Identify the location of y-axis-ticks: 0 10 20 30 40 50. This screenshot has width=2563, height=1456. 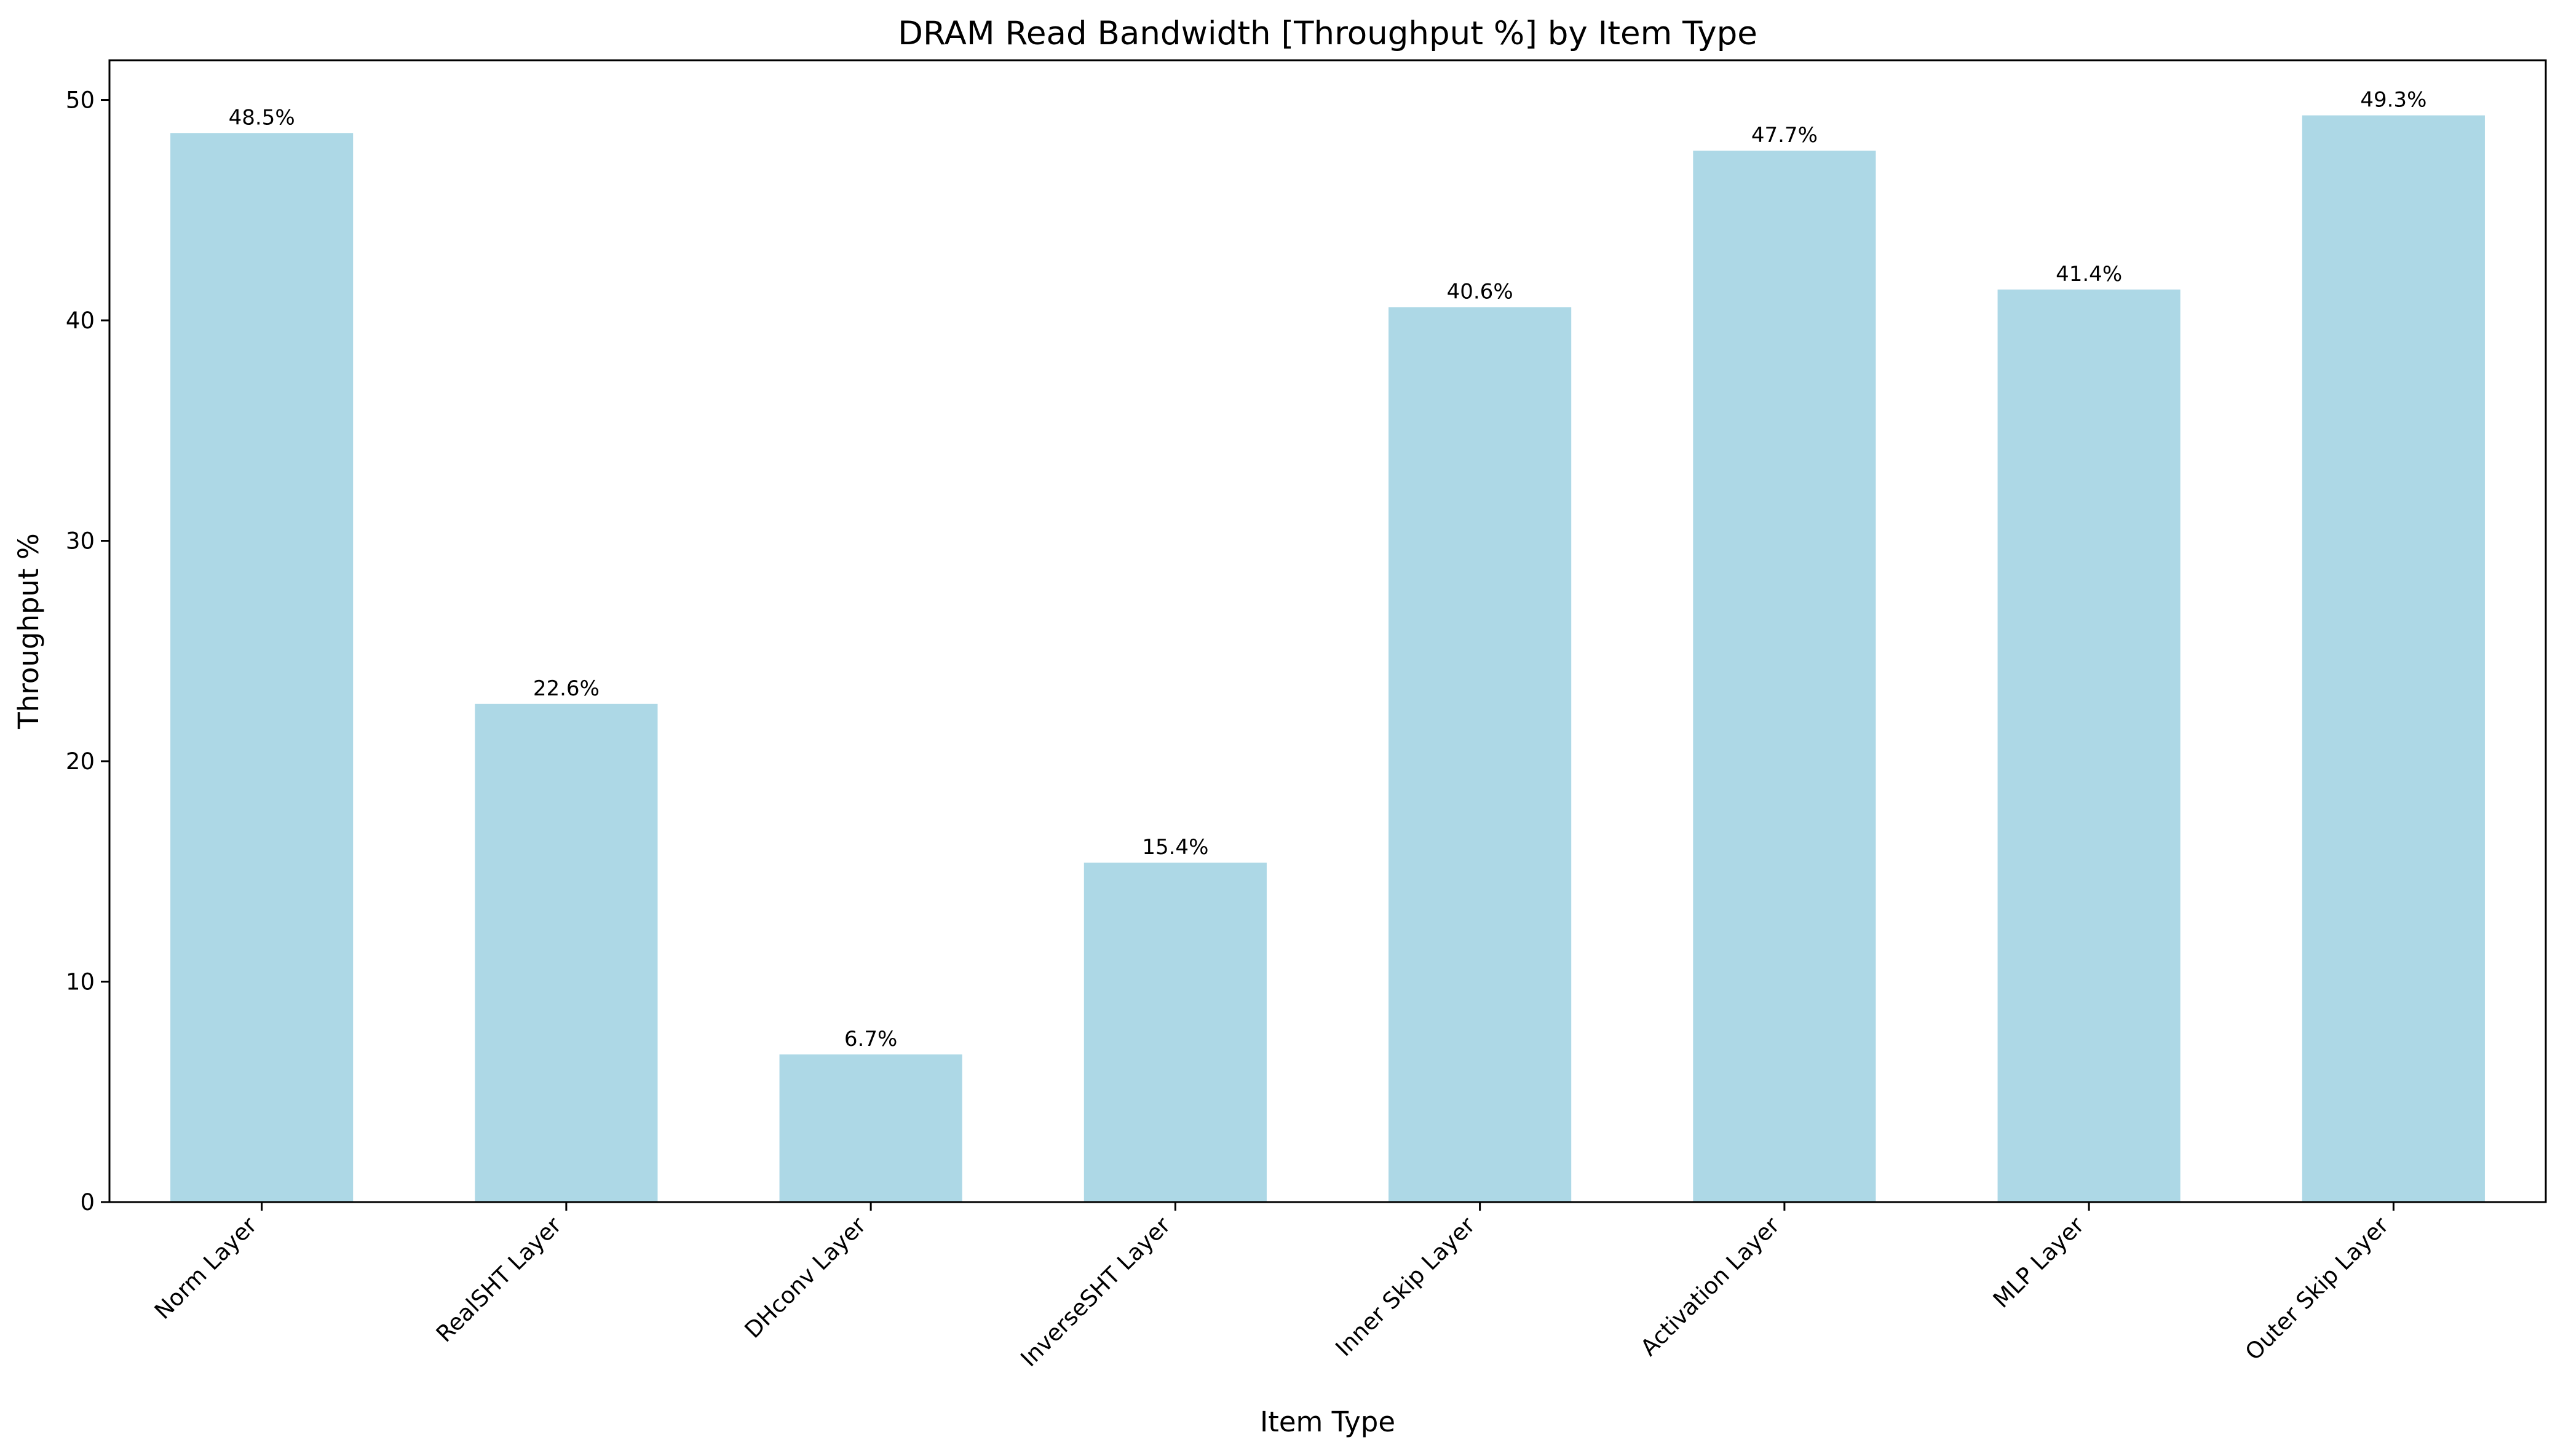
(87, 651).